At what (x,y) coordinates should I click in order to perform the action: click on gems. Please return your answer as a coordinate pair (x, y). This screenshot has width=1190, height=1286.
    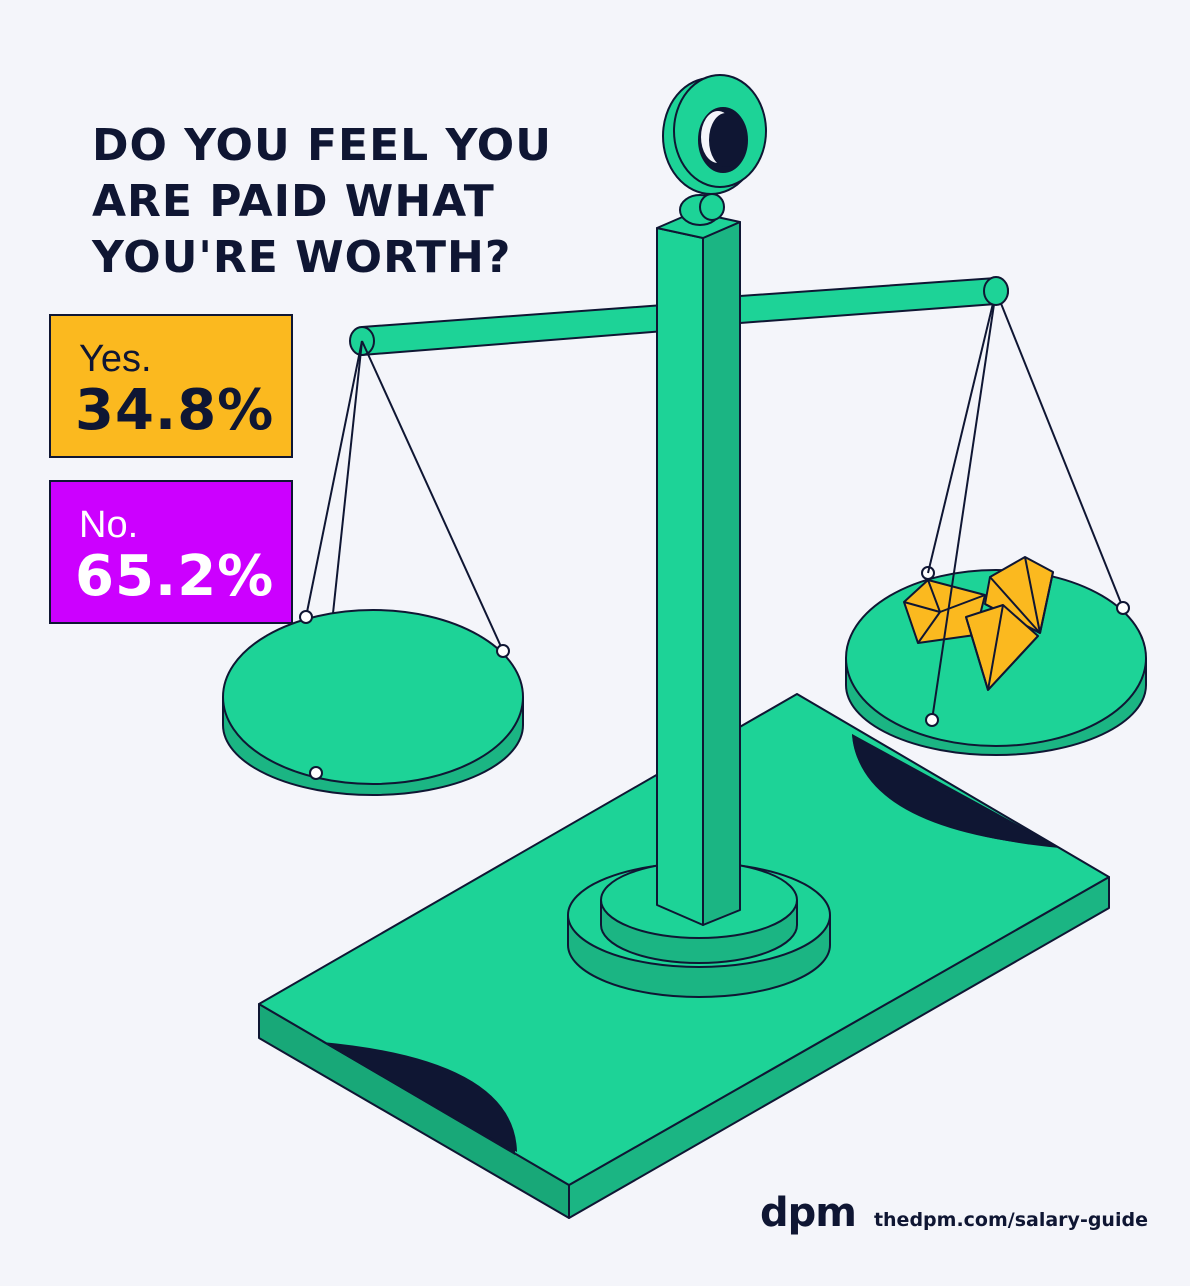
    Looking at the image, I should click on (978, 623).